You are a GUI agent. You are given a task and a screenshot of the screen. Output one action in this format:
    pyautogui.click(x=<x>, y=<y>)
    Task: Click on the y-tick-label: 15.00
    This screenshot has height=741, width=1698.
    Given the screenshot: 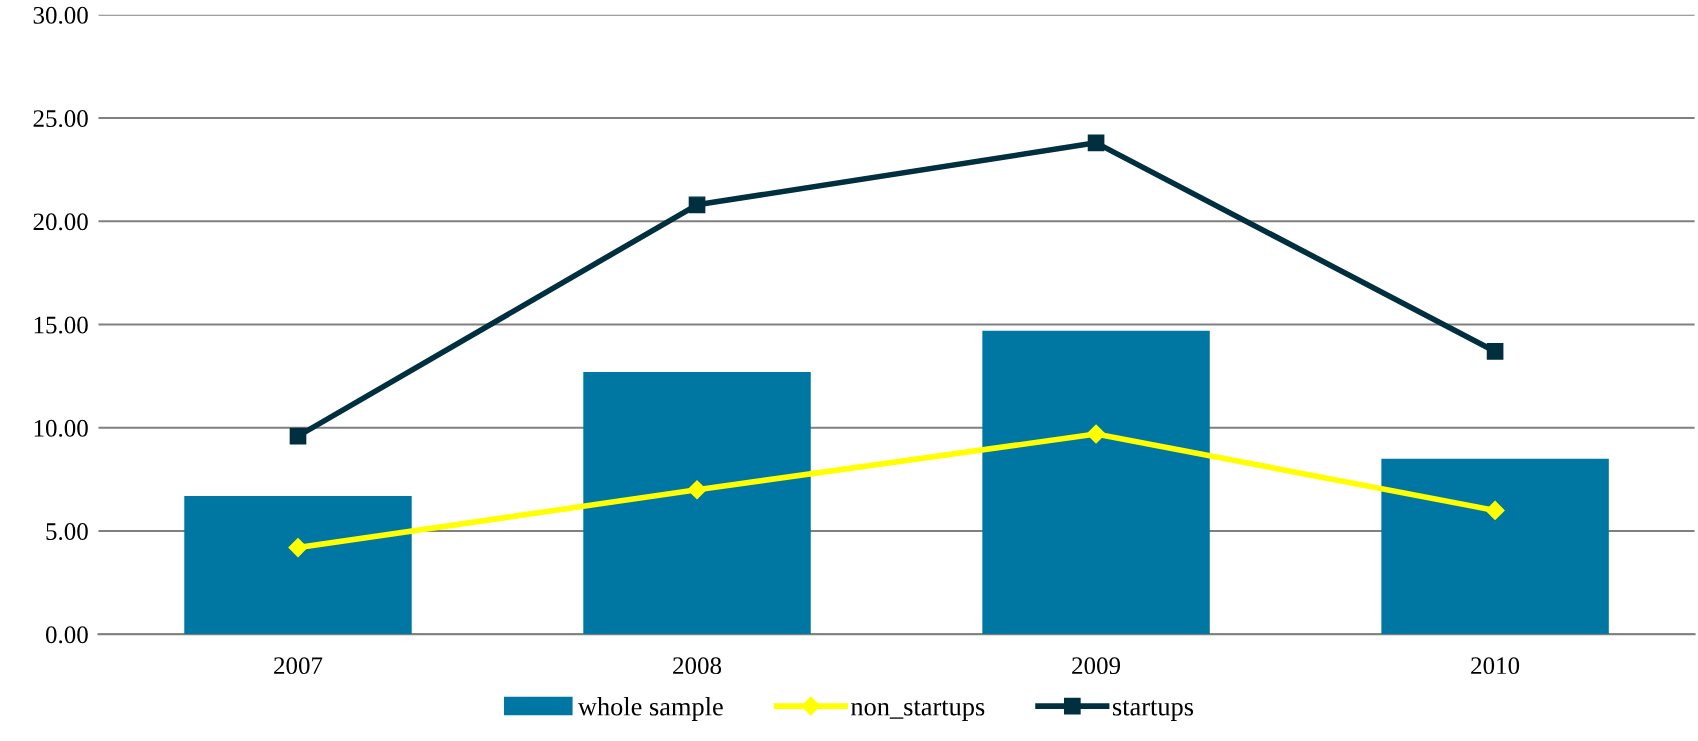 What is the action you would take?
    pyautogui.click(x=61, y=325)
    